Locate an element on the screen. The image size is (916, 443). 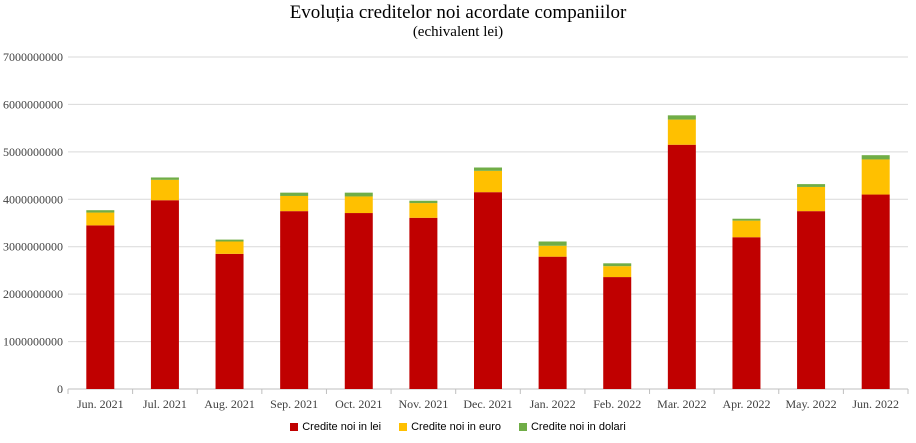
y-tick-label: 6000000000 is located at coordinates (33, 104).